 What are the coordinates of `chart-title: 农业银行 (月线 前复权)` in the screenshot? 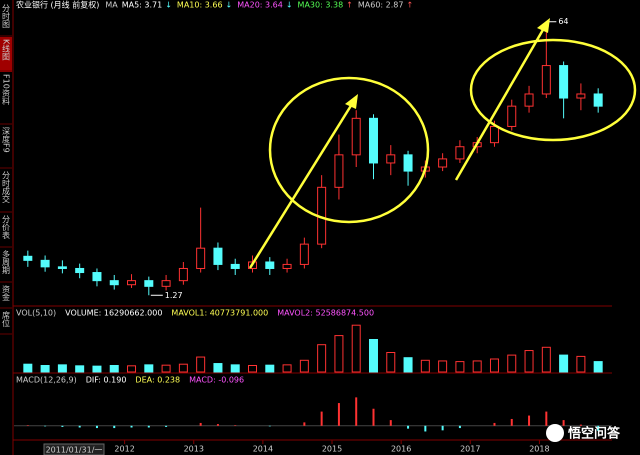 It's located at (57, 5).